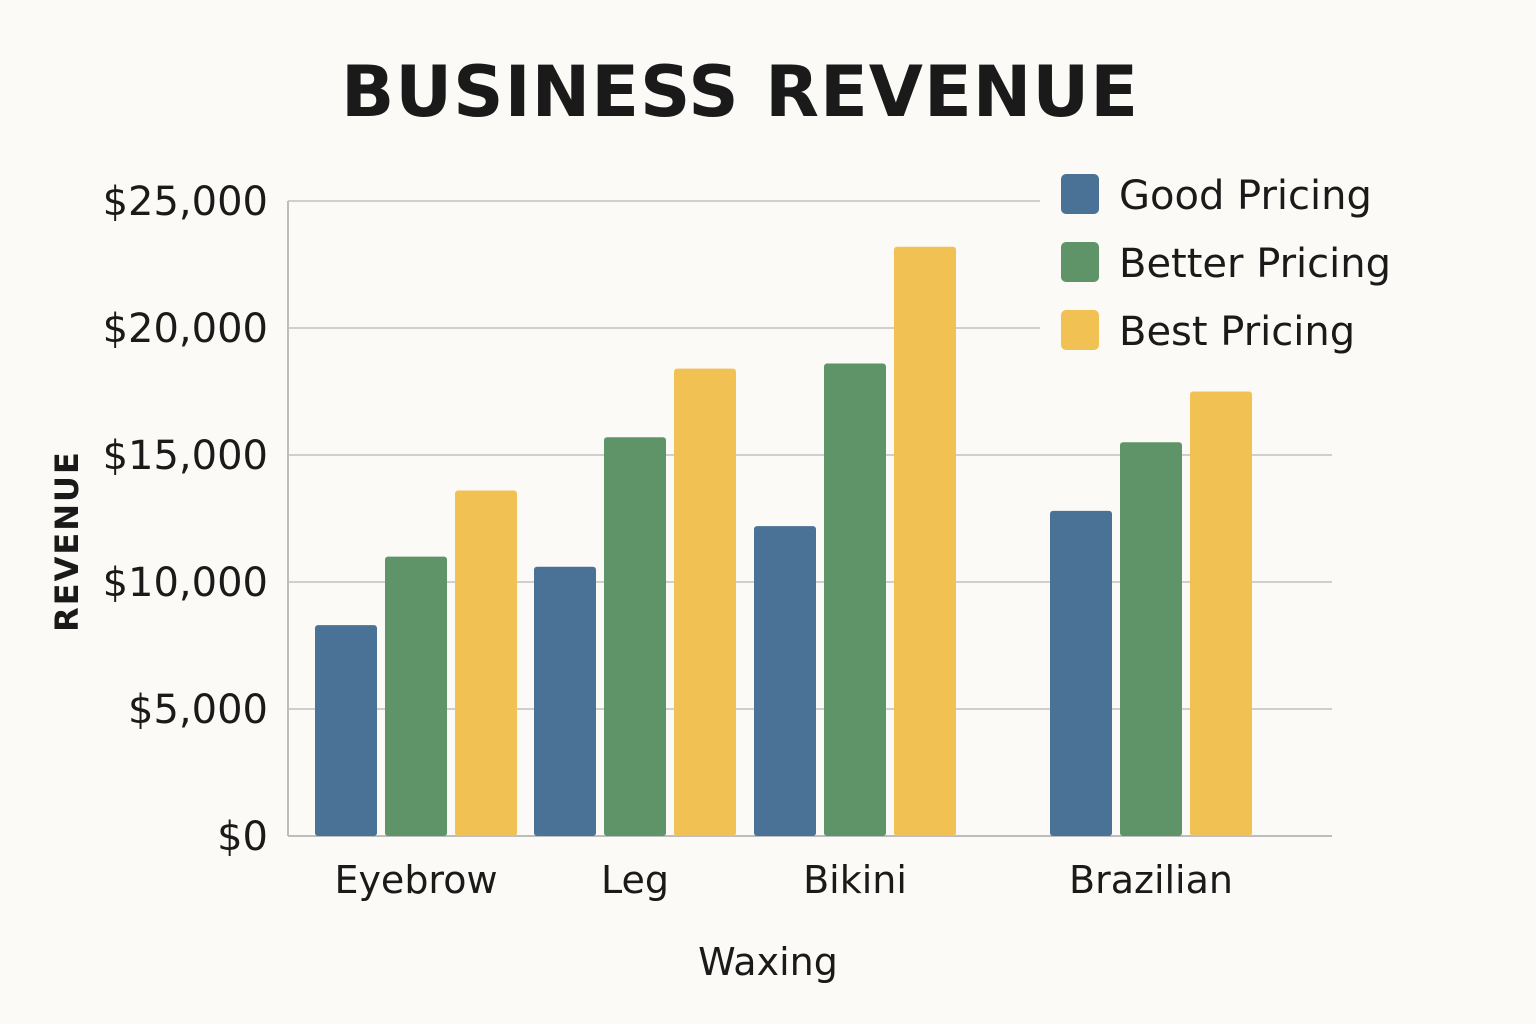 The image size is (1536, 1024). What do you see at coordinates (67, 541) in the screenshot?
I see `y-axis-title: REVENUE` at bounding box center [67, 541].